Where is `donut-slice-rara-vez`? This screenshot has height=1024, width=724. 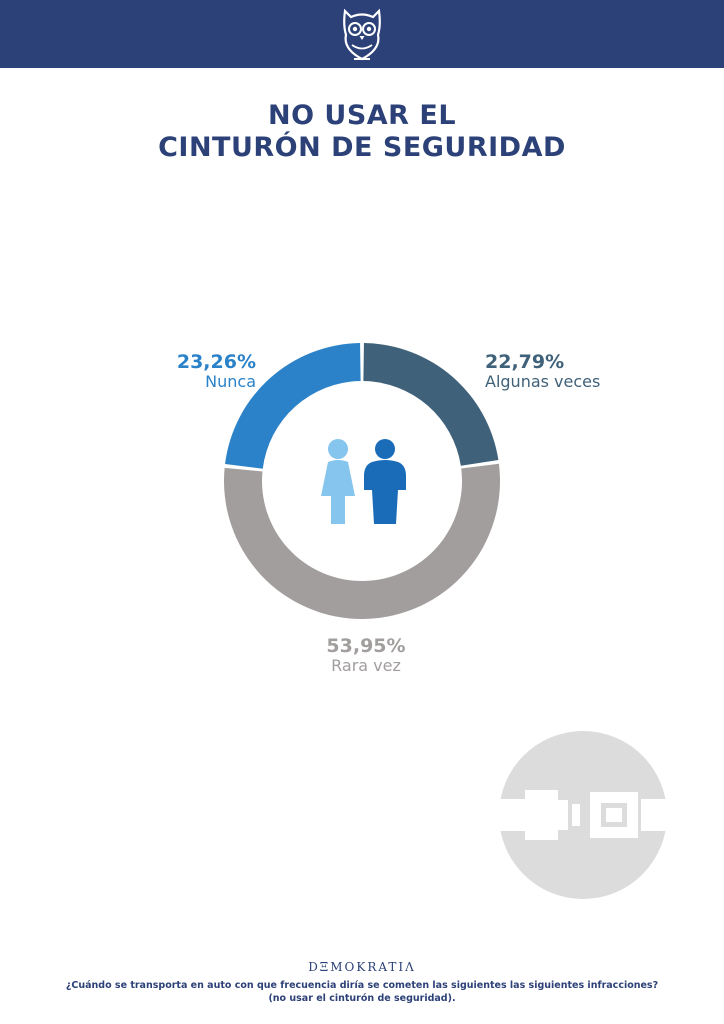 donut-slice-rara-vez is located at coordinates (361, 541).